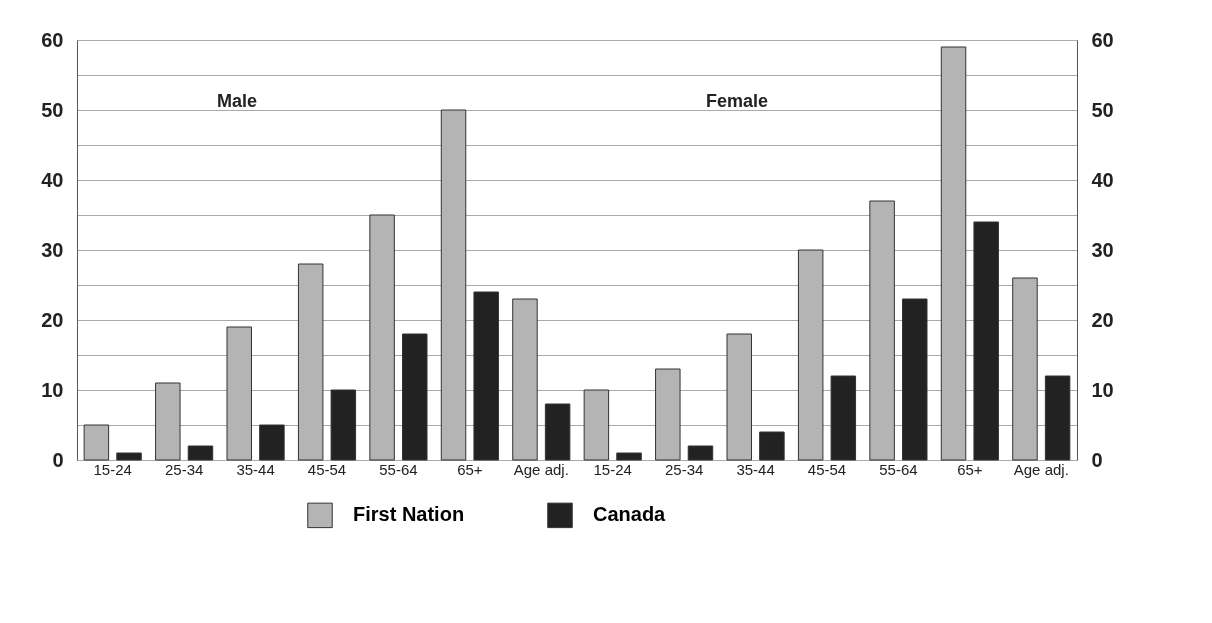 The image size is (1212, 623). Describe the element at coordinates (1102, 179) in the screenshot. I see `y2-tick-label: 40` at that location.